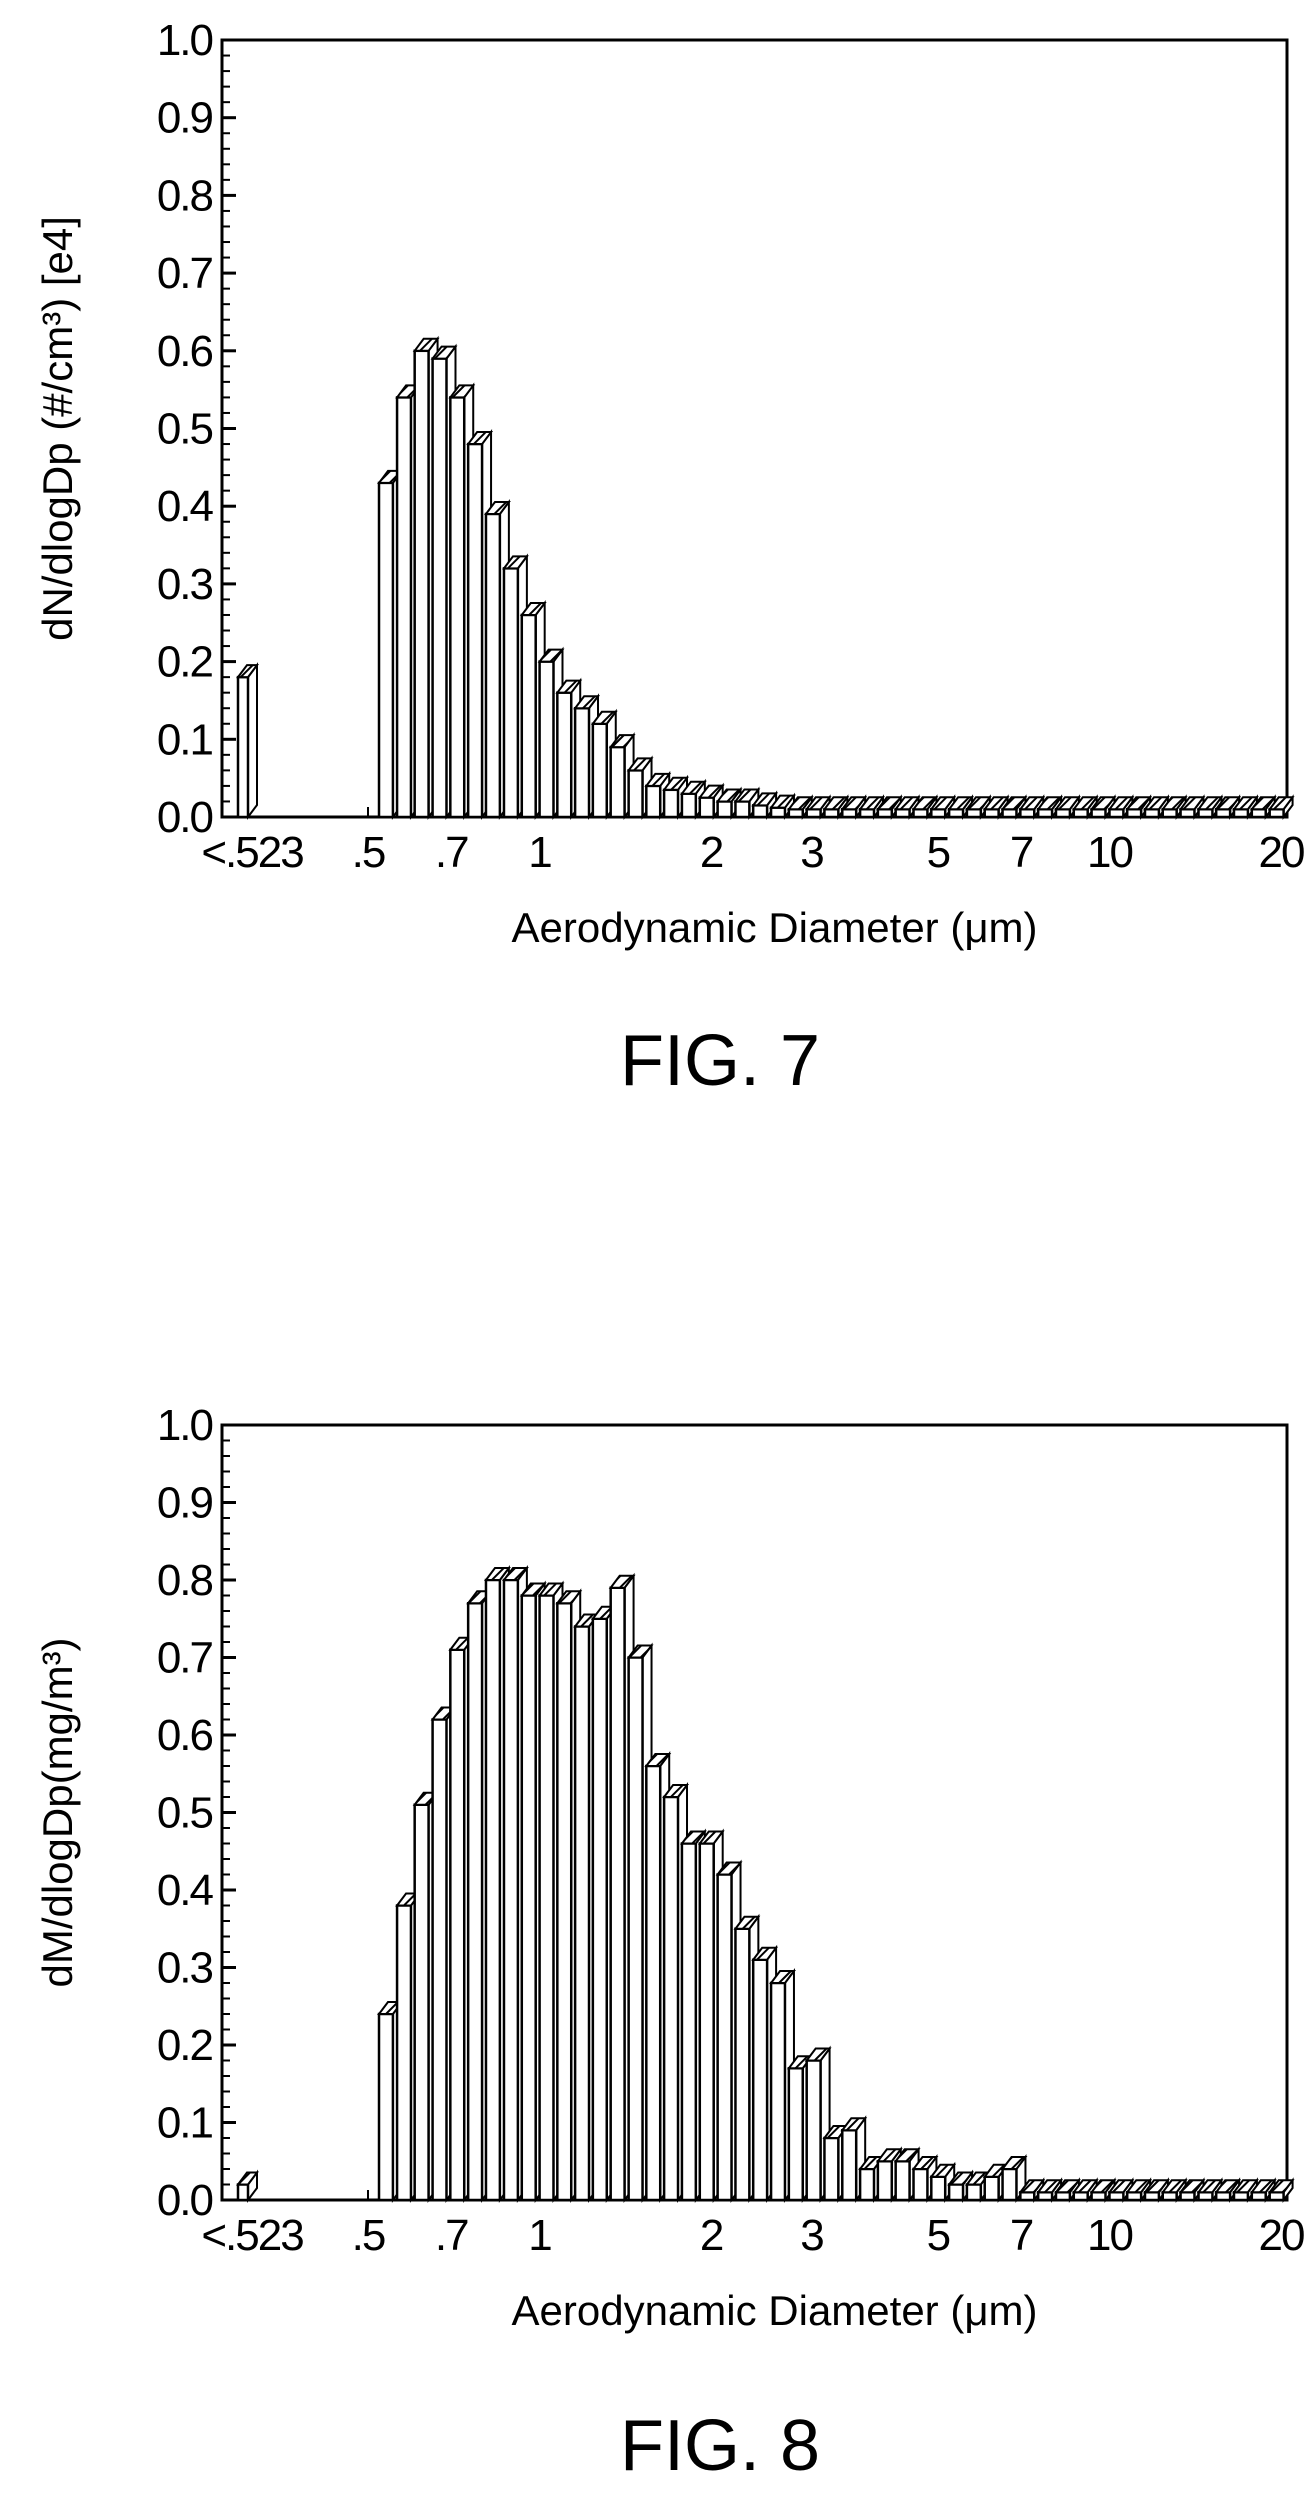 The height and width of the screenshot is (2495, 1313). What do you see at coordinates (185, 662) in the screenshot?
I see `y-tick-label: 0.2` at bounding box center [185, 662].